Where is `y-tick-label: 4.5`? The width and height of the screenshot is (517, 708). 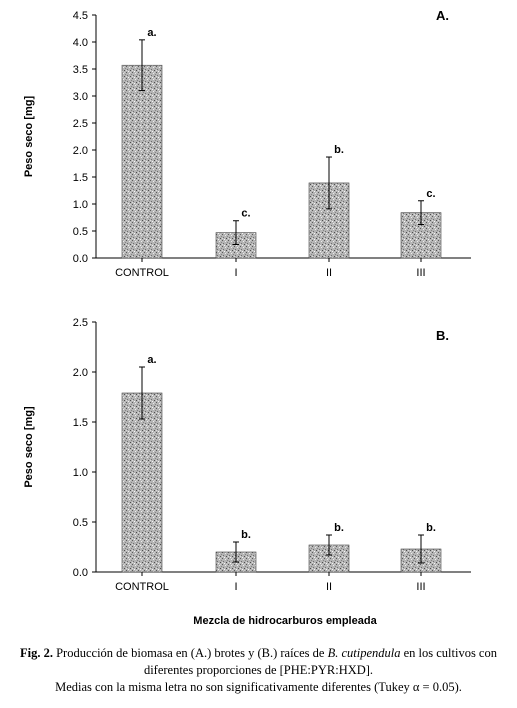 y-tick-label: 4.5 is located at coordinates (80, 16).